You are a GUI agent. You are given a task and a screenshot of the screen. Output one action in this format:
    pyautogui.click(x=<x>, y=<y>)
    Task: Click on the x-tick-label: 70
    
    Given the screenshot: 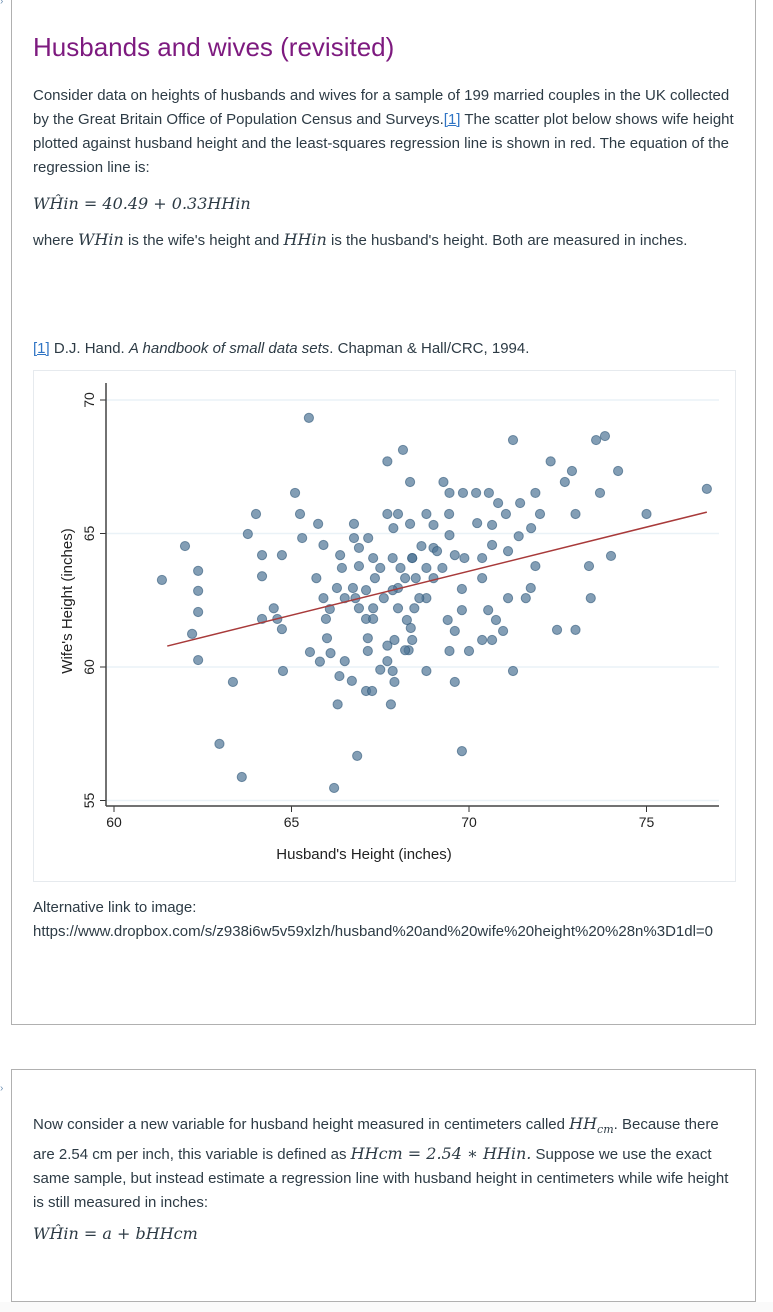 What is the action you would take?
    pyautogui.click(x=469, y=822)
    